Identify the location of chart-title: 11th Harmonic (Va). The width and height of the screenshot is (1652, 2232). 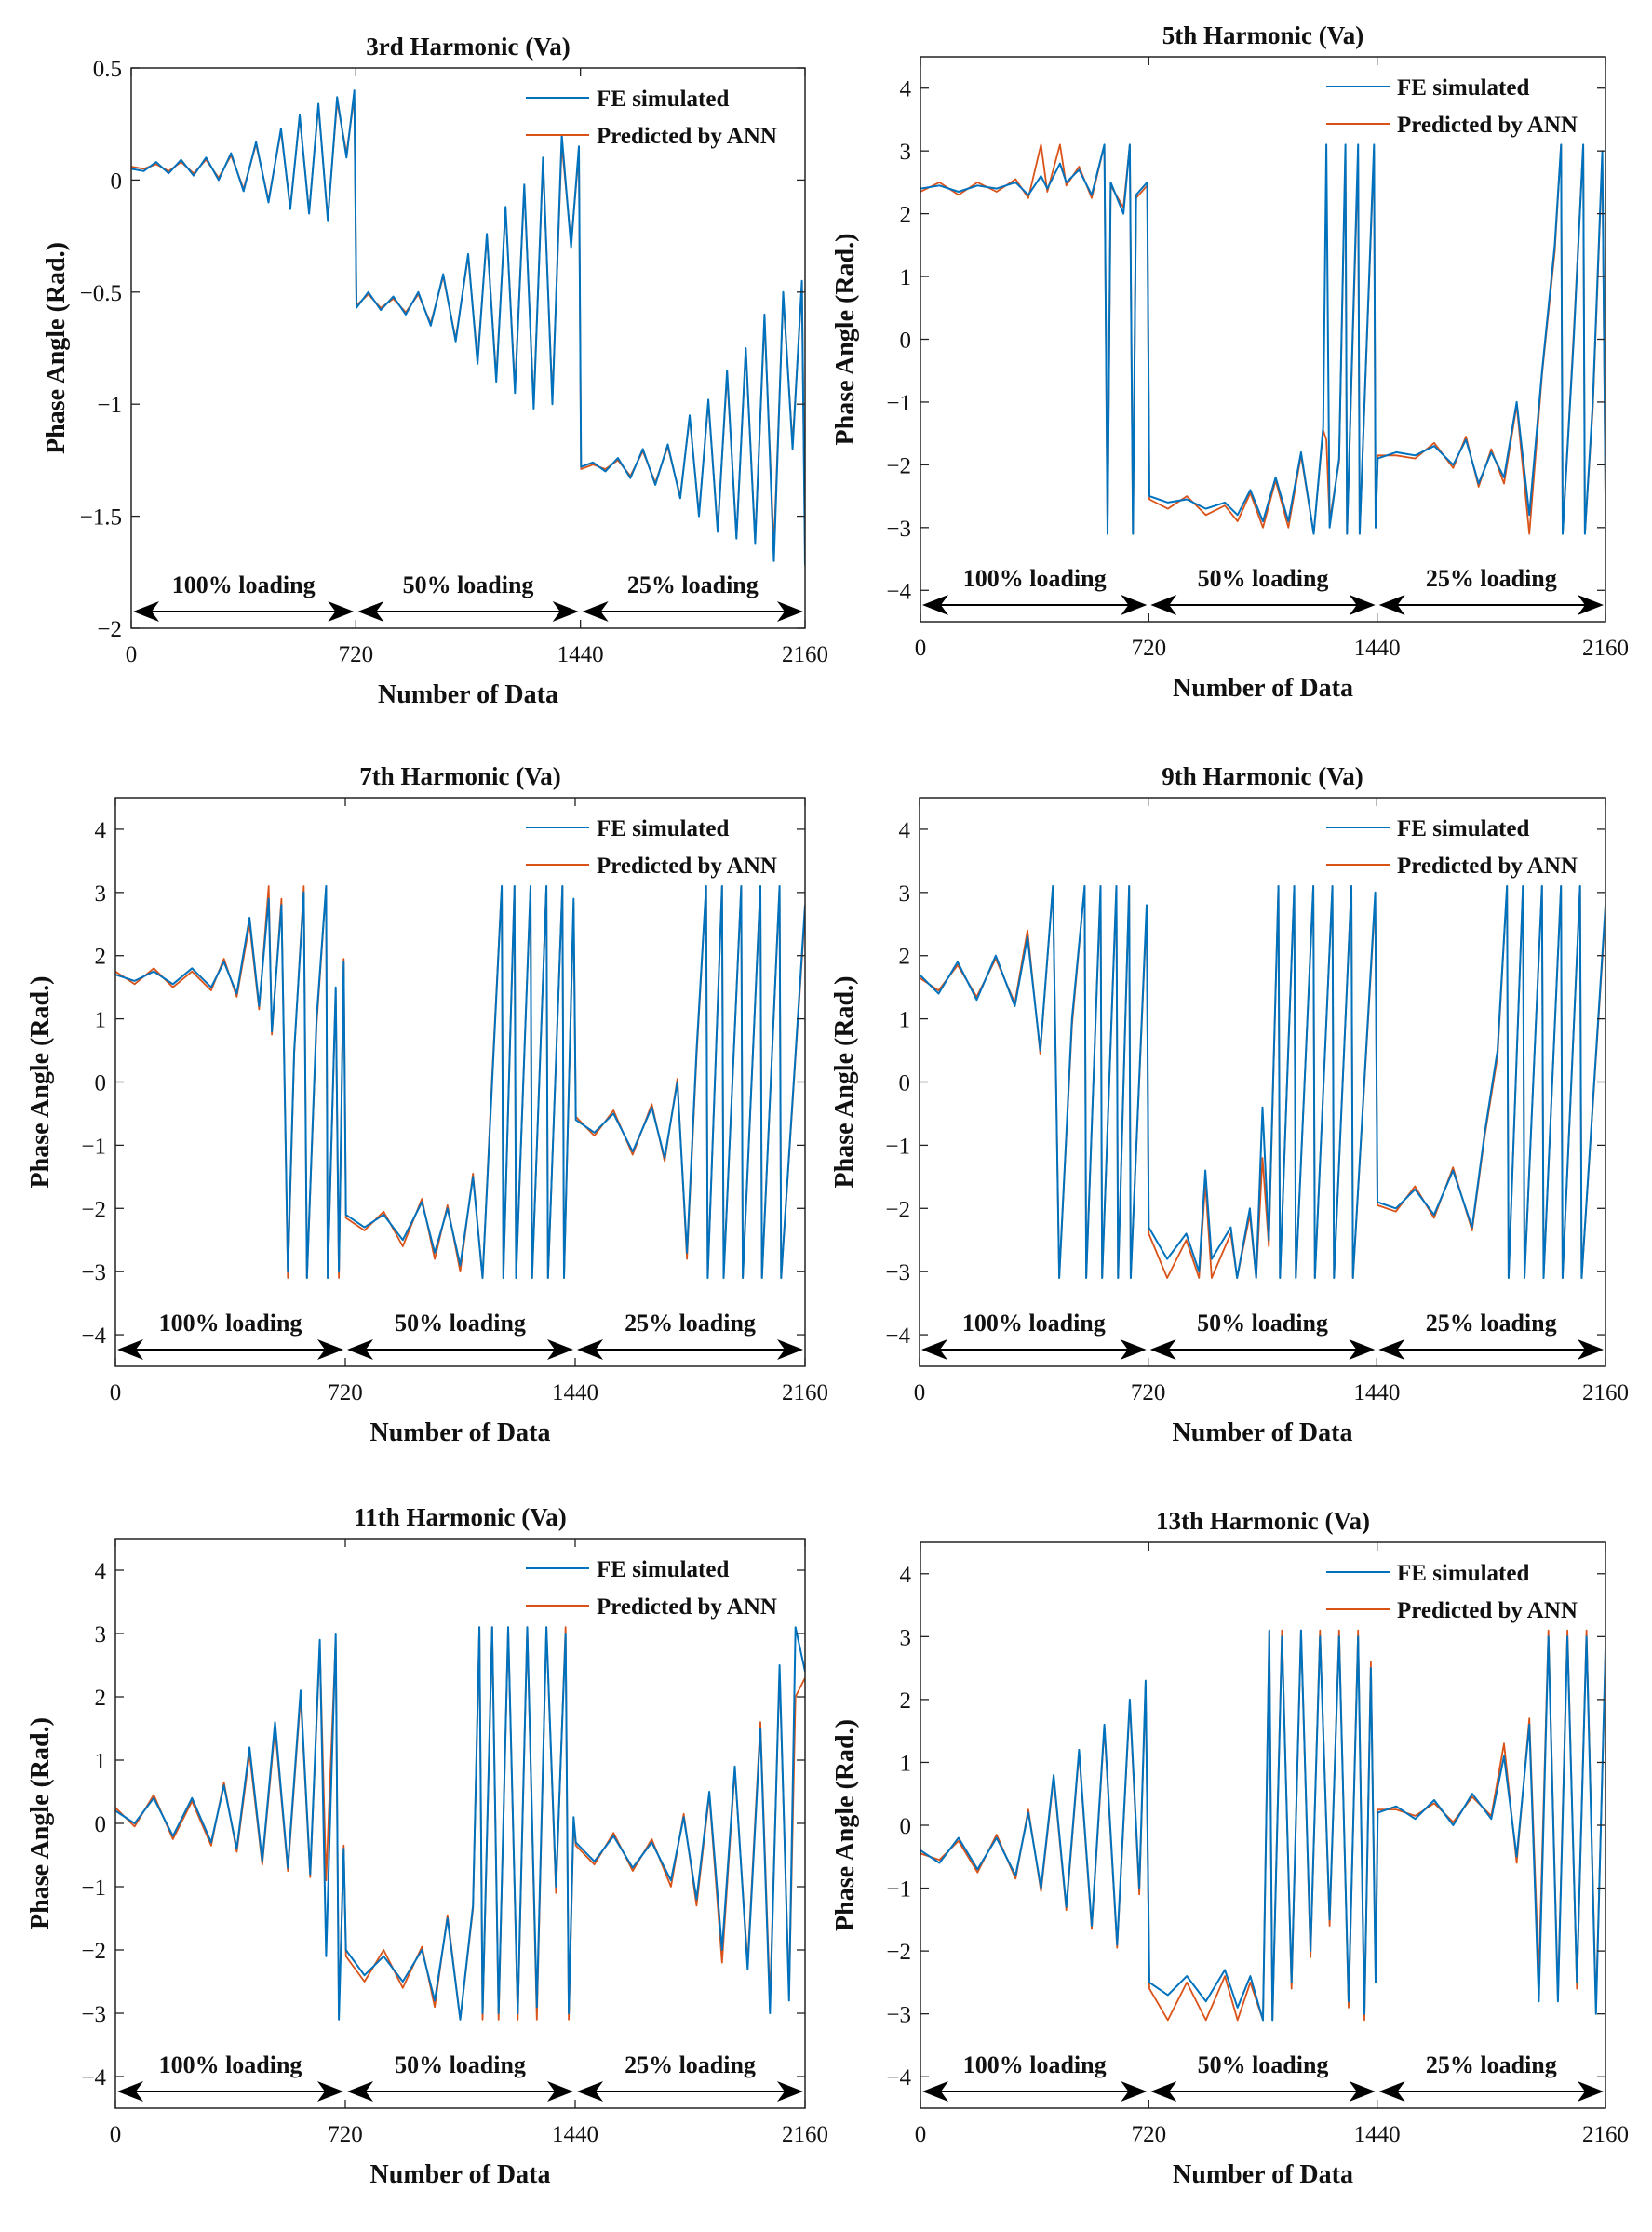
(461, 1517).